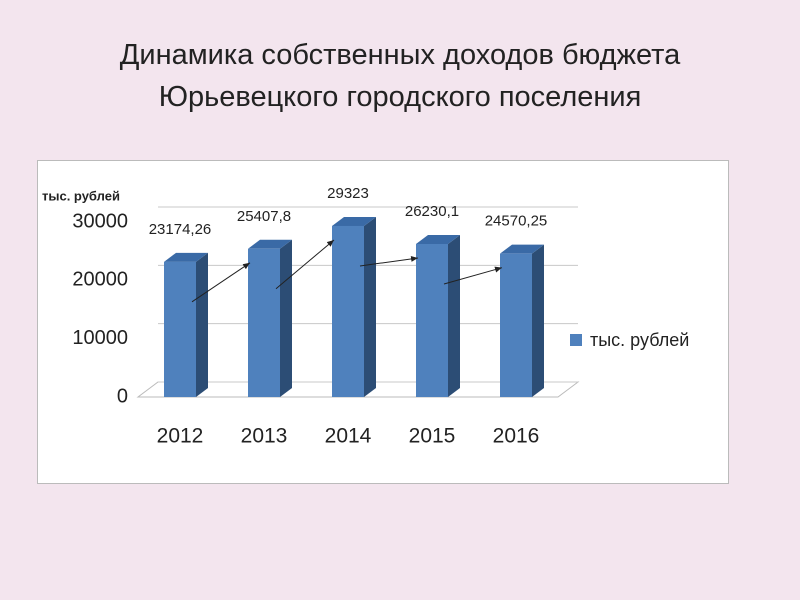 This screenshot has width=800, height=600. What do you see at coordinates (264, 436) in the screenshot?
I see `x-tick-label: 2013` at bounding box center [264, 436].